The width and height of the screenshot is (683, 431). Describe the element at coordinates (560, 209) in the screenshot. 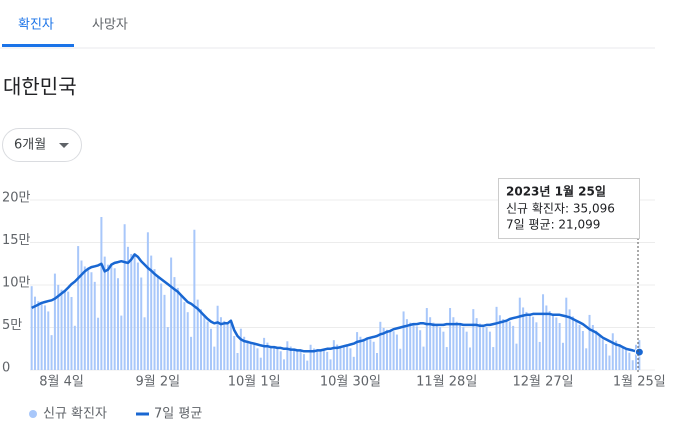

I see `tooltip-line: 신규 확진자: 35,096` at that location.